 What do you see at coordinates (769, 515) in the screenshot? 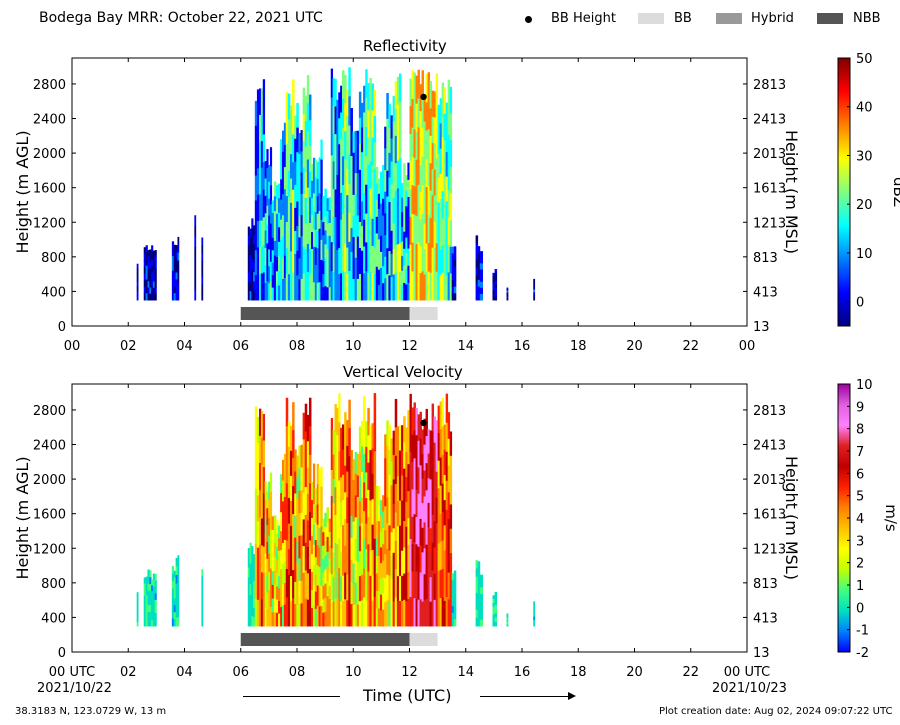
I see `y-tick-label-right: 1613` at bounding box center [769, 515].